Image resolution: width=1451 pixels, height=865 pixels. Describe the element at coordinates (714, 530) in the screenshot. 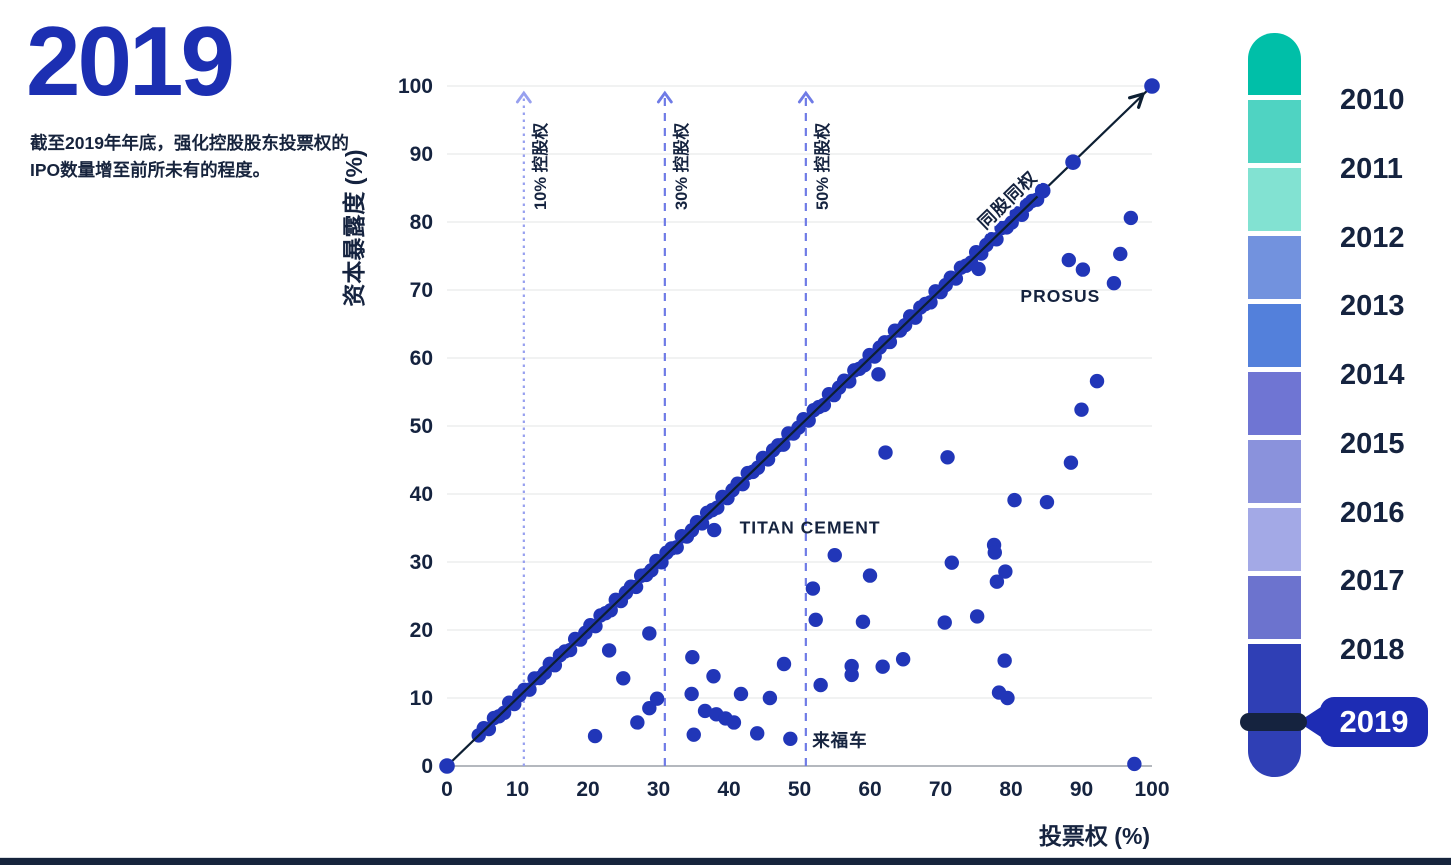

I see `data-point-titan-cement` at that location.